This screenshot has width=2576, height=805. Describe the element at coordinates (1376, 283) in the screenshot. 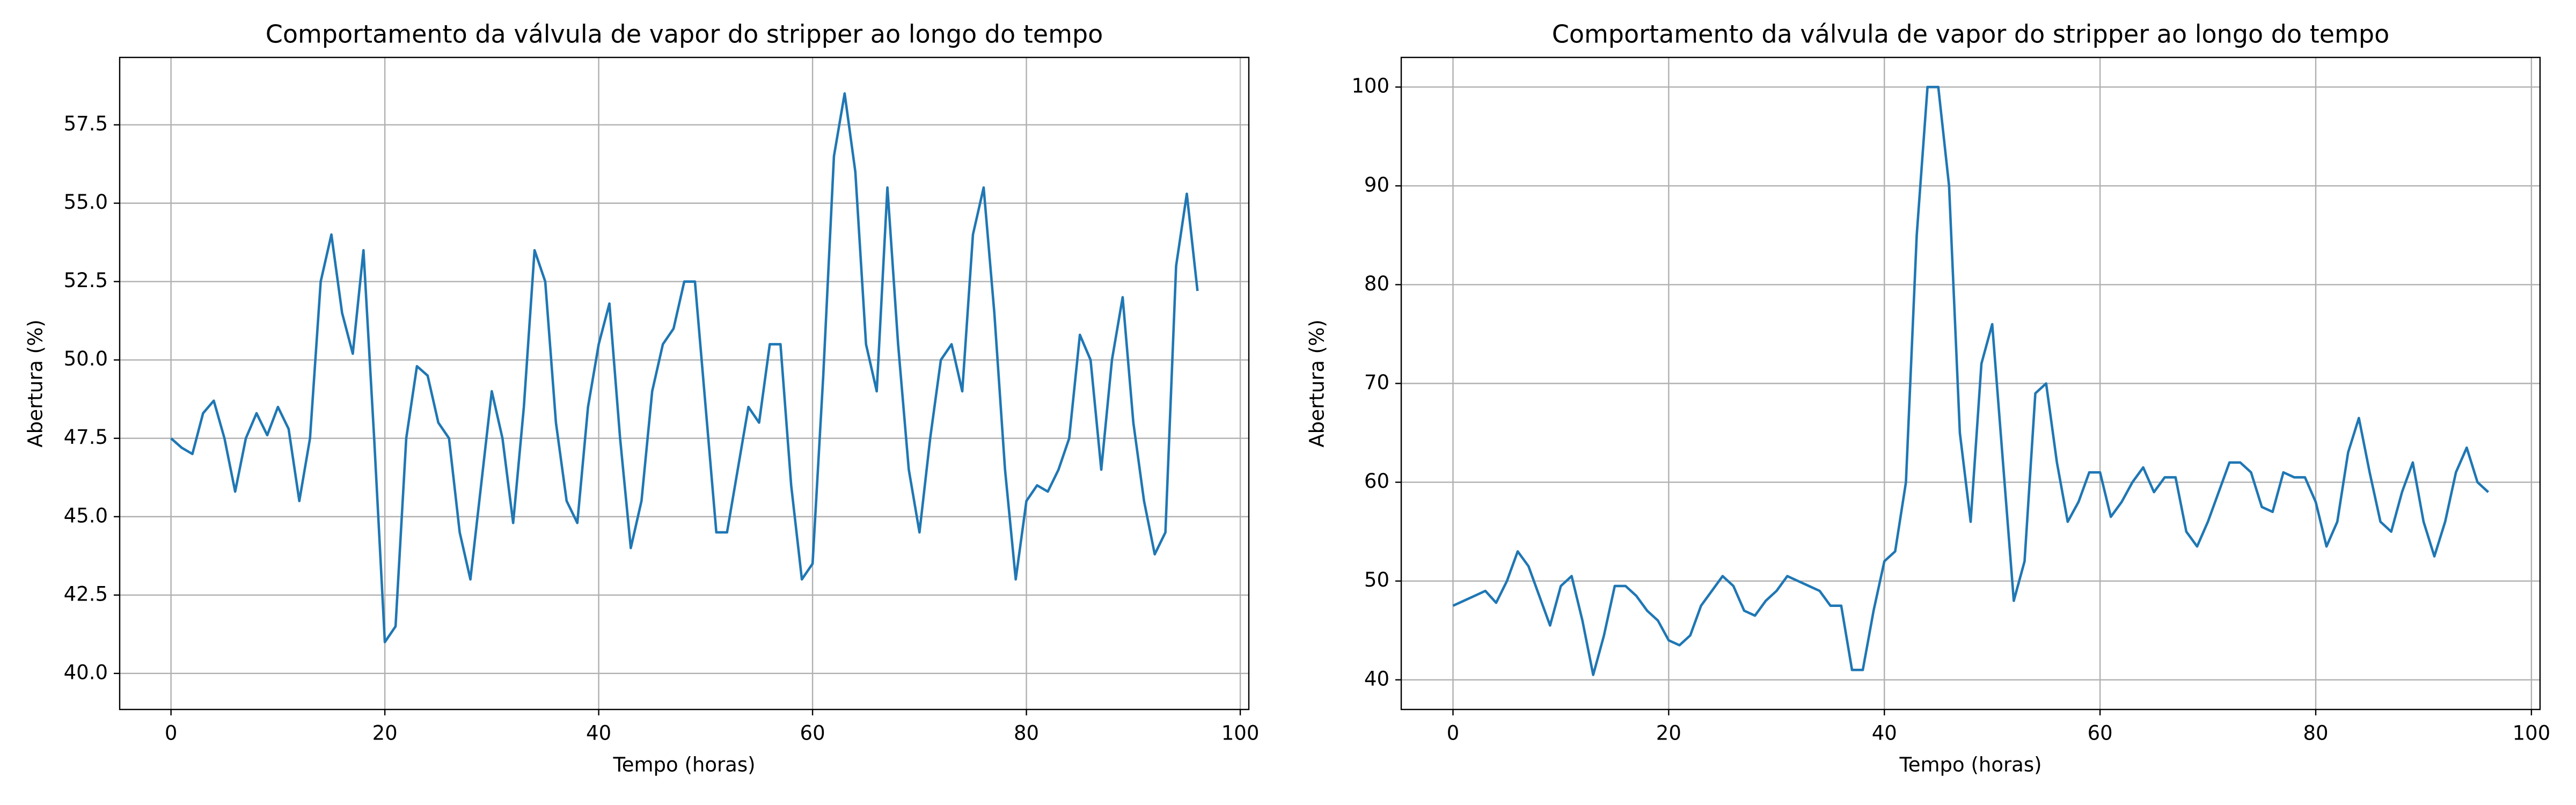

I see `y-tick-label: 80` at that location.